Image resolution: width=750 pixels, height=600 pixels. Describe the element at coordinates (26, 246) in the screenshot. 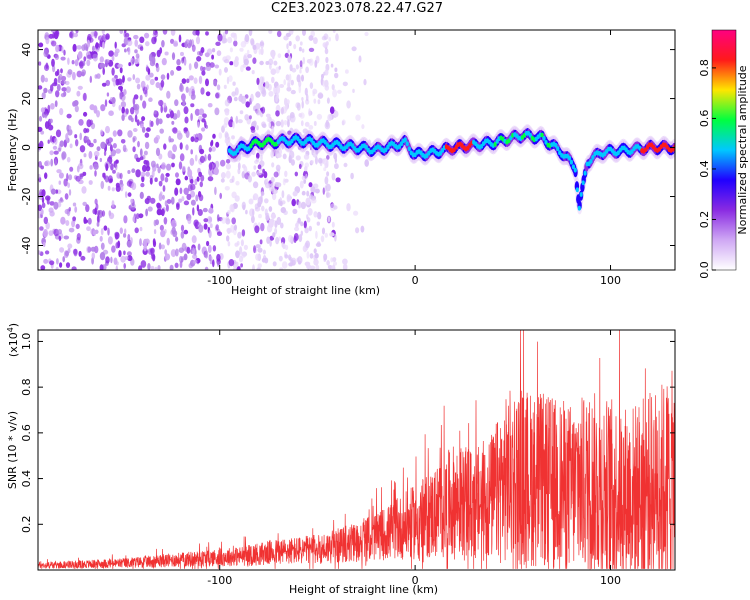

I see `y-tick-label: -40` at that location.